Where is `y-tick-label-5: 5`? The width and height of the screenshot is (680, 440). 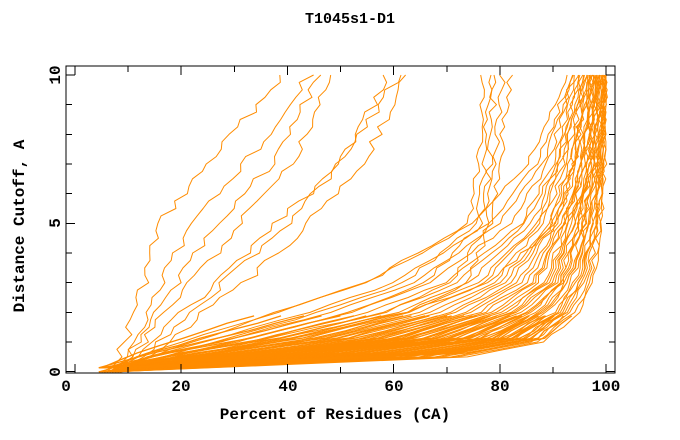 y-tick-label-5: 5 is located at coordinates (56, 223).